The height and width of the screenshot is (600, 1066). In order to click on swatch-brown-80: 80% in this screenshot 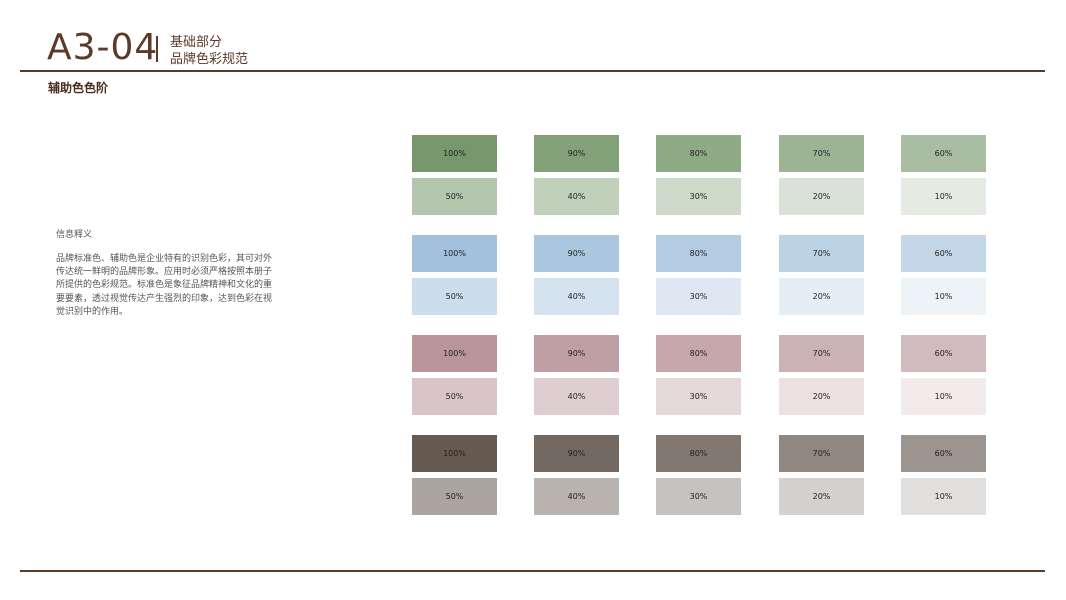, I will do `click(698, 453)`.